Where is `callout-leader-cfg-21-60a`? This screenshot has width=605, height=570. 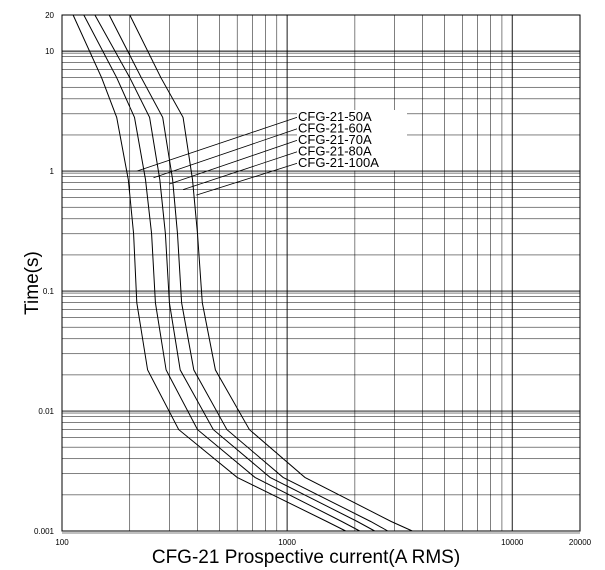 callout-leader-cfg-21-60a is located at coordinates (226, 153).